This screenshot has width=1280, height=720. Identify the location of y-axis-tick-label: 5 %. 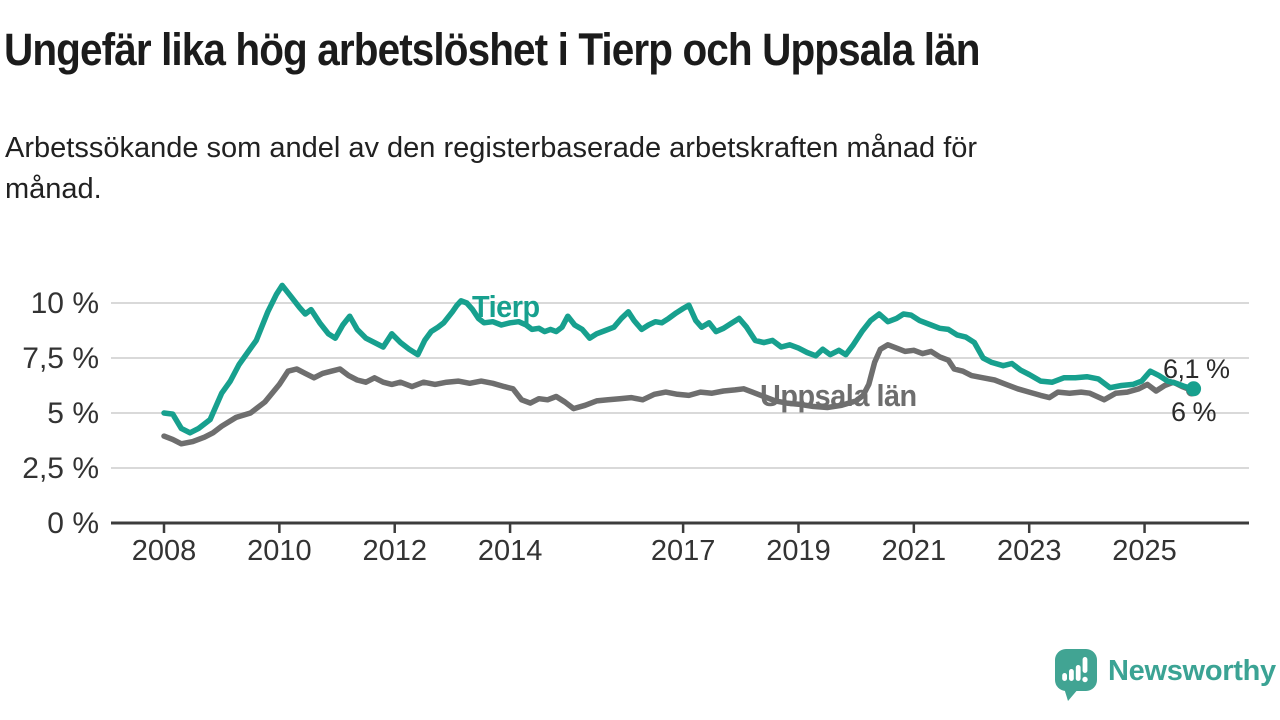
(73, 413).